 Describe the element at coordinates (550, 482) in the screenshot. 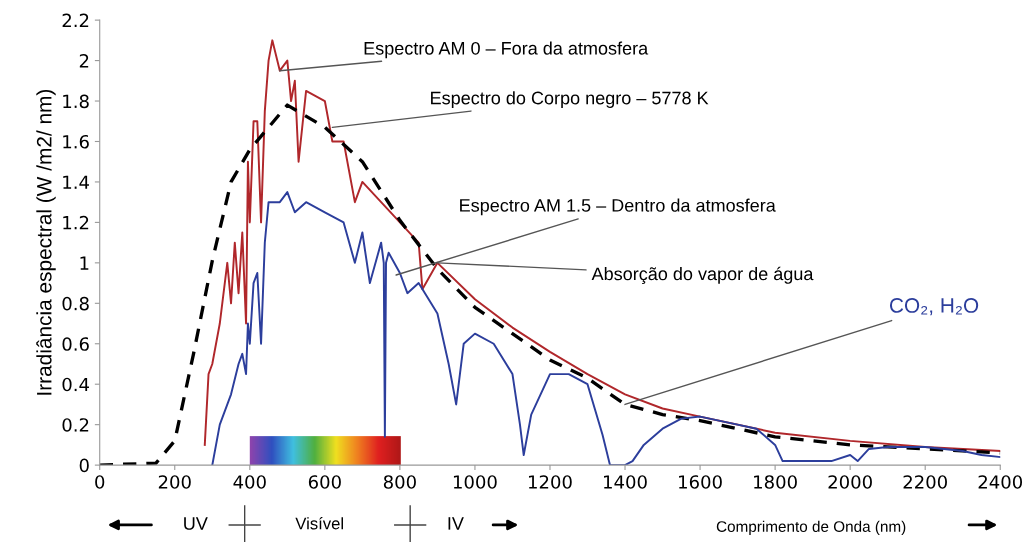

I see `x-tick-label: 1200` at that location.